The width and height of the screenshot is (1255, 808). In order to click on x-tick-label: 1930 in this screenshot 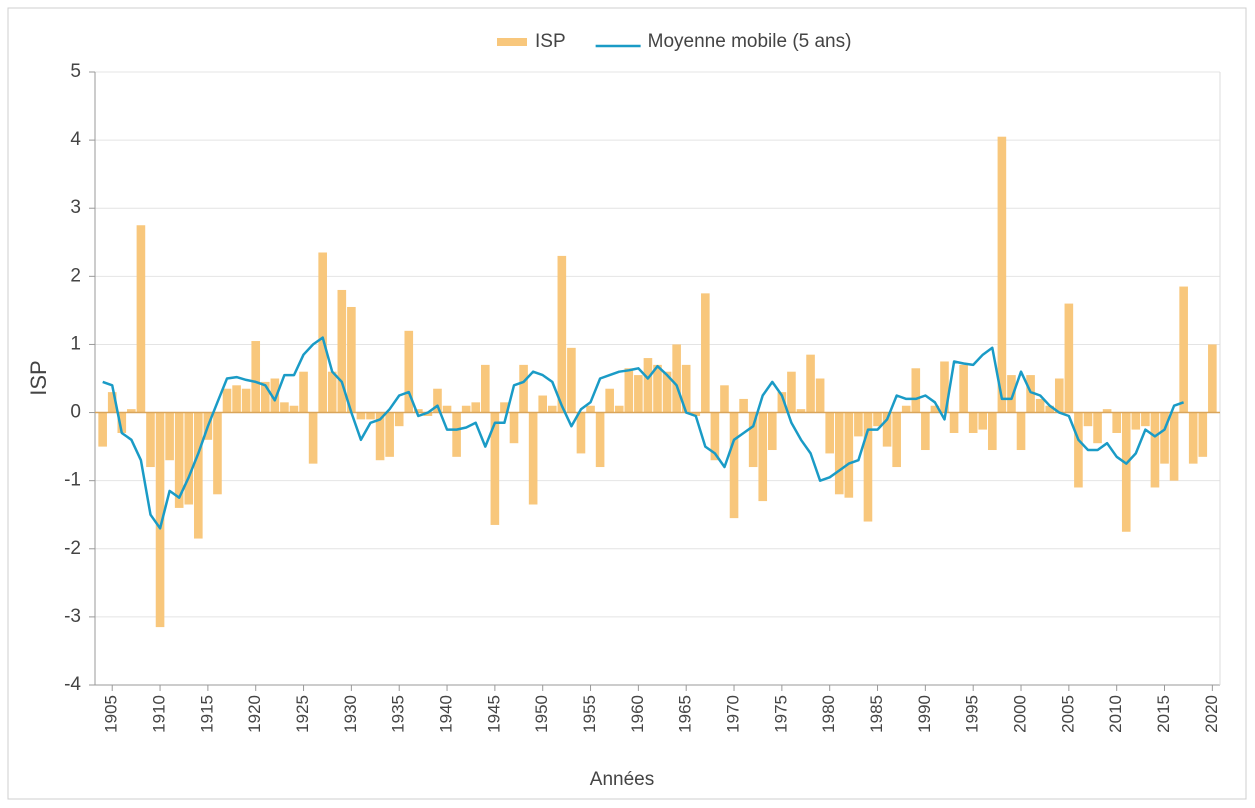, I will do `click(350, 714)`.